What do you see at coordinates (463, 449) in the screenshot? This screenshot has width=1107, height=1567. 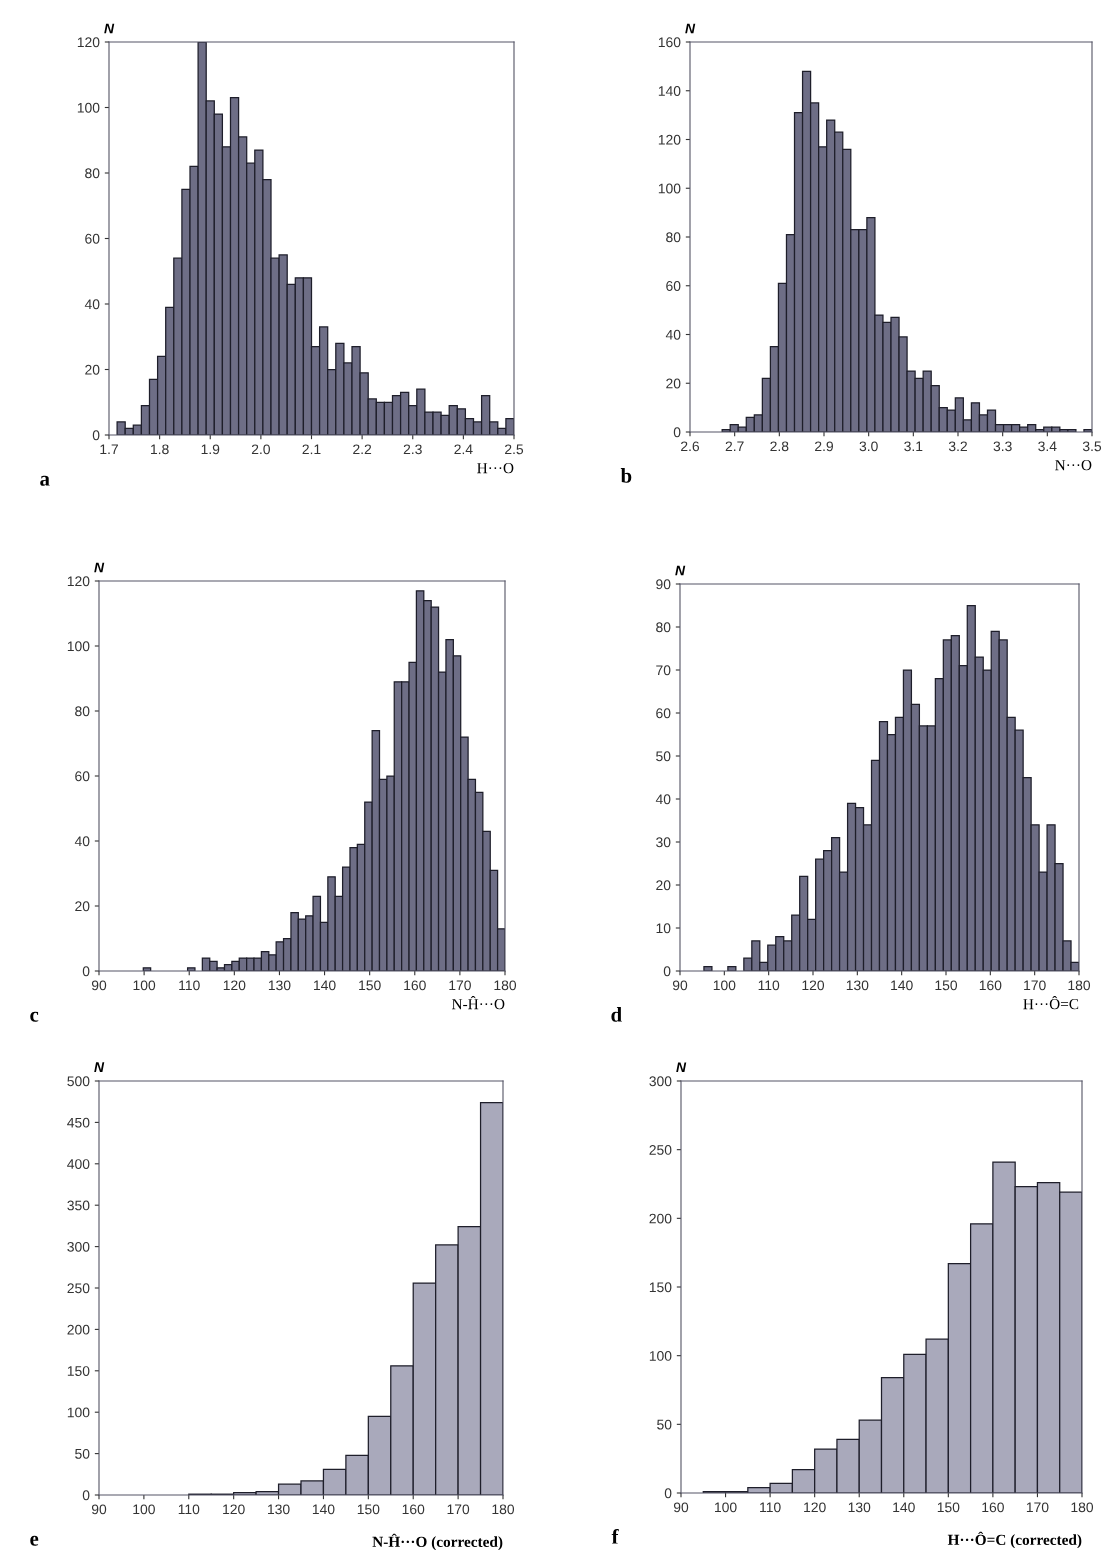 I see `x-tick-label: 2.4` at bounding box center [463, 449].